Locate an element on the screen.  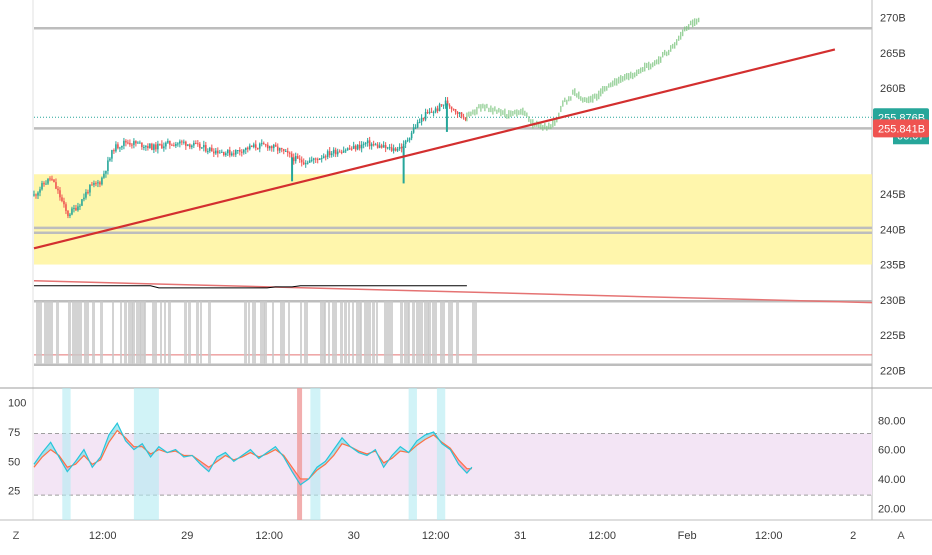
oscillator-fast-line is located at coordinates (253, 454).